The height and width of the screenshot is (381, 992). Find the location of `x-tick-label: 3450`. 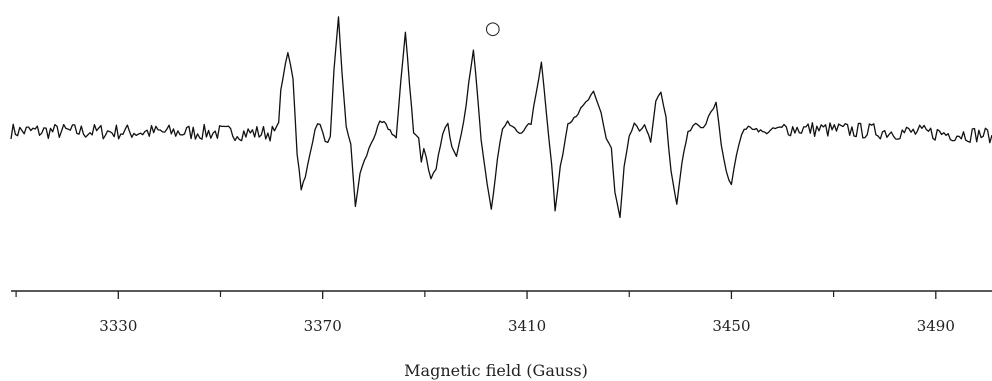

x-tick-label: 3450 is located at coordinates (731, 326).